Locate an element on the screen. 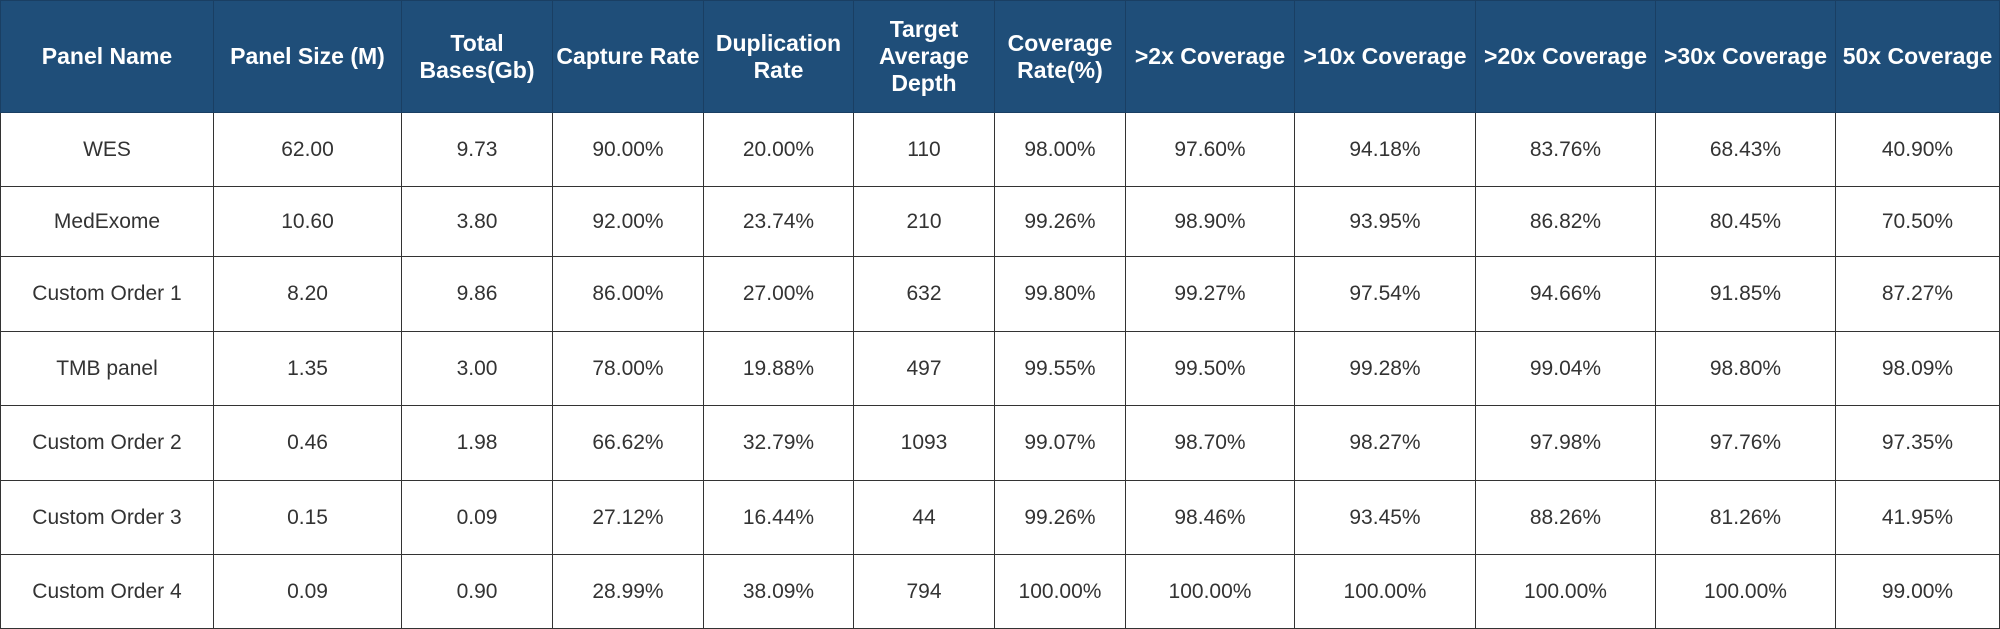 This screenshot has width=2000, height=629. table-cell: 80.45% is located at coordinates (1745, 221).